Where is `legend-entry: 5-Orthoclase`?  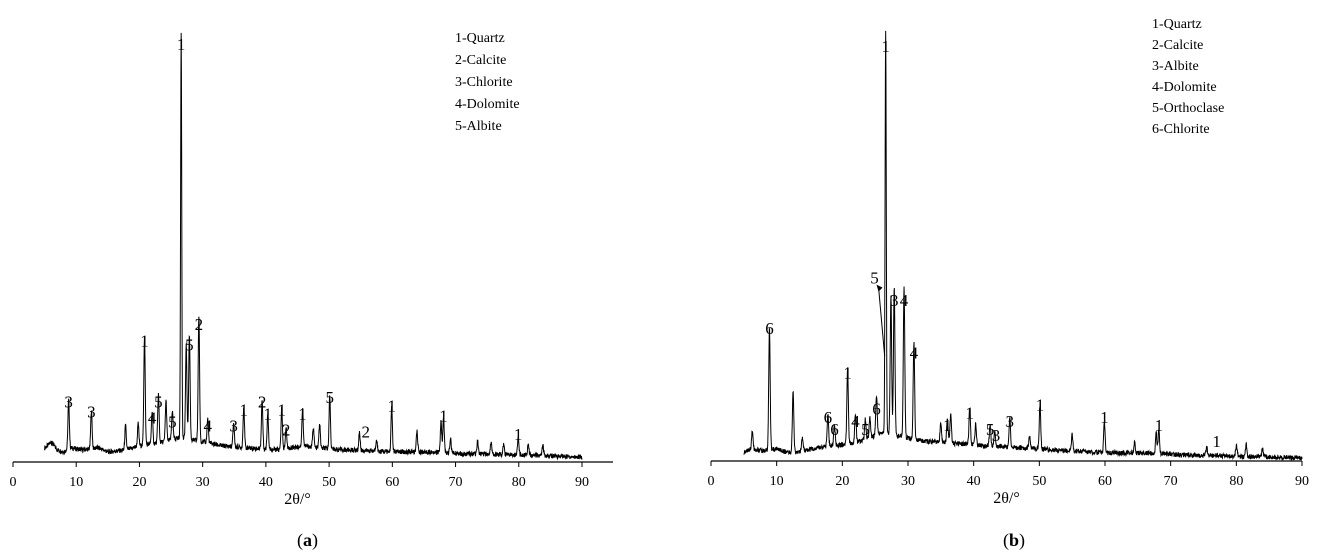 legend-entry: 5-Orthoclase is located at coordinates (1188, 108).